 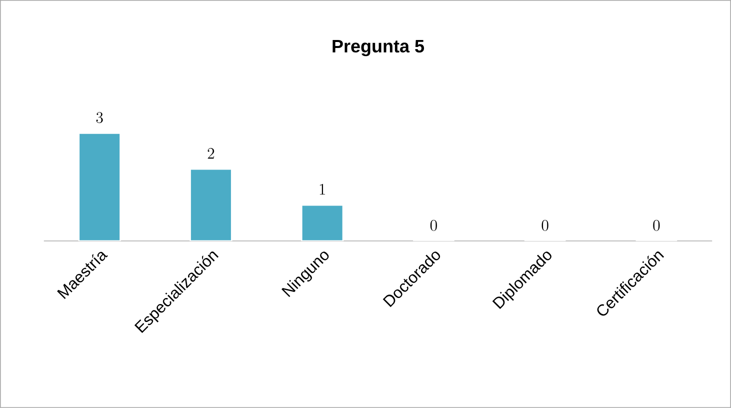 I want to click on data-label: 3, so click(x=99, y=118).